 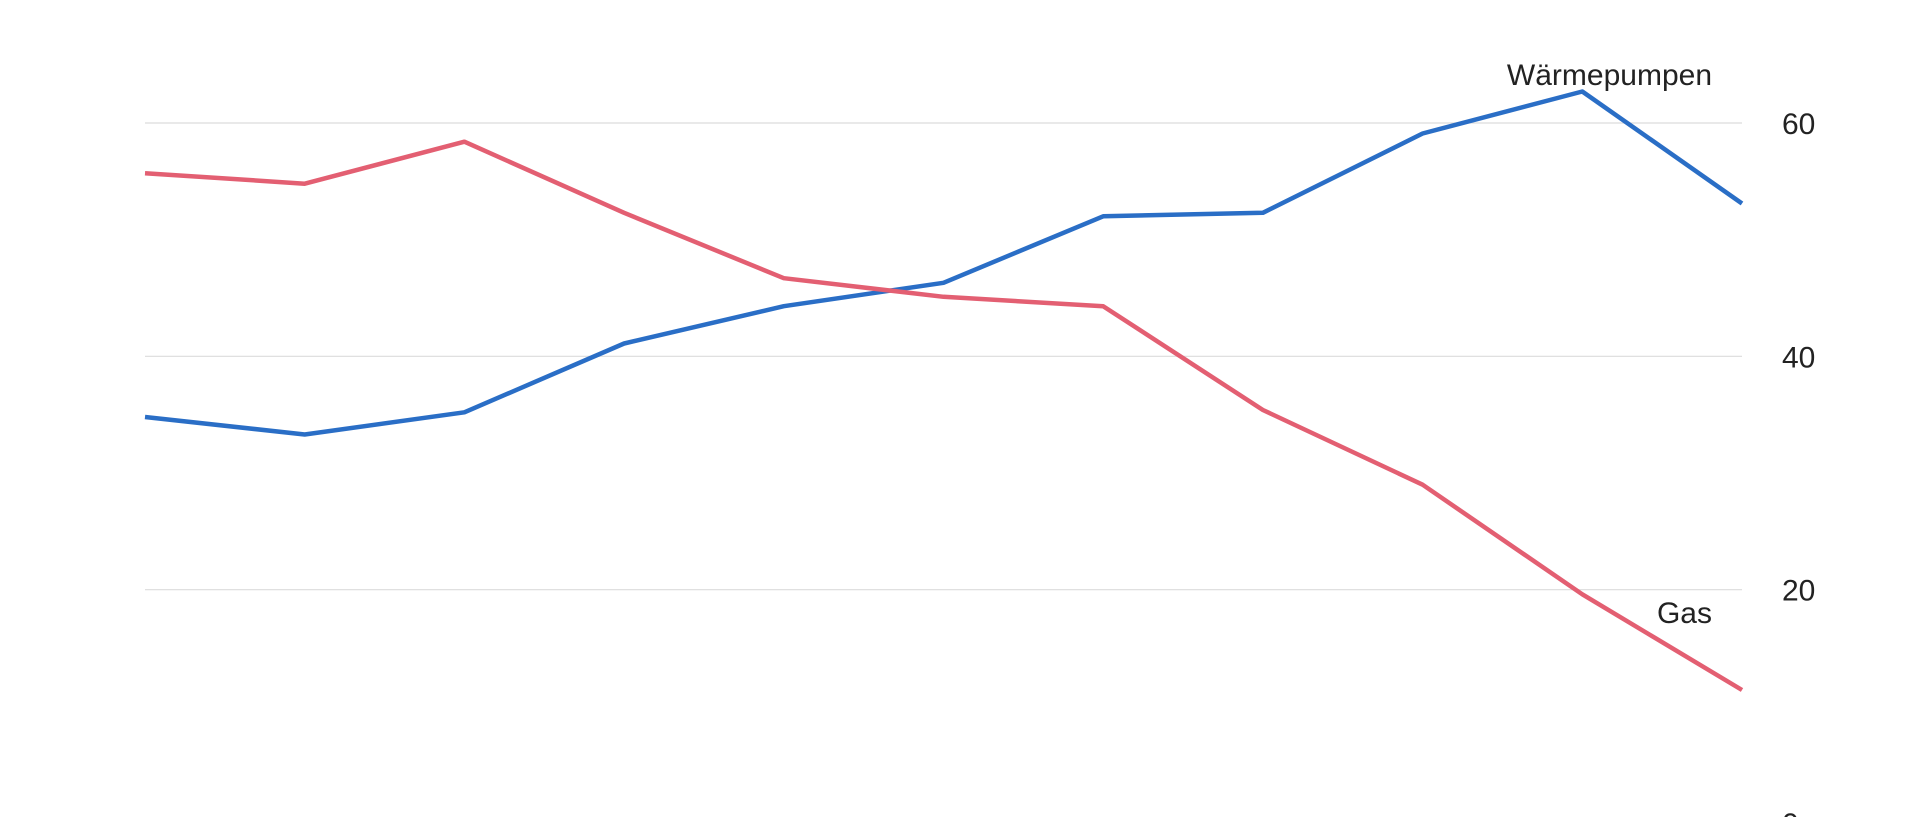 What do you see at coordinates (1790, 812) in the screenshot?
I see `y-tick-label-0: 0` at bounding box center [1790, 812].